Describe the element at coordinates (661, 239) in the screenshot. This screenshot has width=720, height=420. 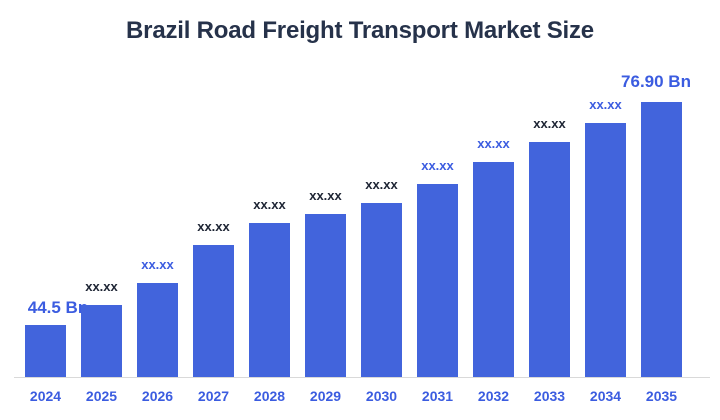
I see `bar-2035` at that location.